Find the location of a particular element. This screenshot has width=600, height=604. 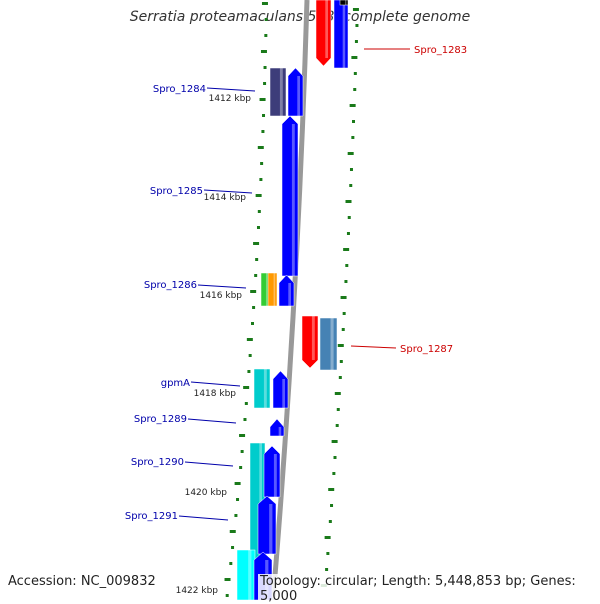

kbp-label: 1420 kbp is located at coordinates (206, 493).